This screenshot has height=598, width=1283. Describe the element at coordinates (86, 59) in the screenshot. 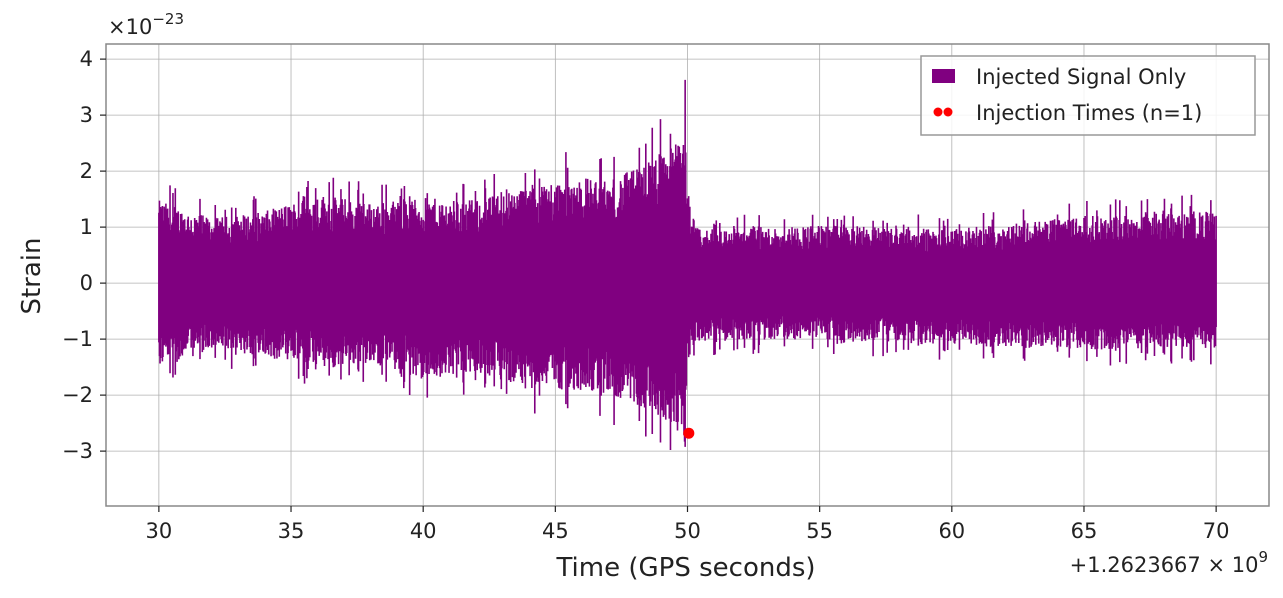

I see `y-tick-label: 4` at that location.